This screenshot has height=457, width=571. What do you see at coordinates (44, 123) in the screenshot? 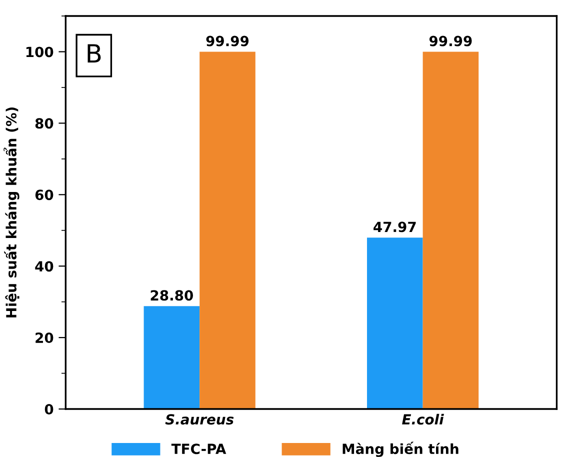
I see `y-tick-label: 80` at bounding box center [44, 123].